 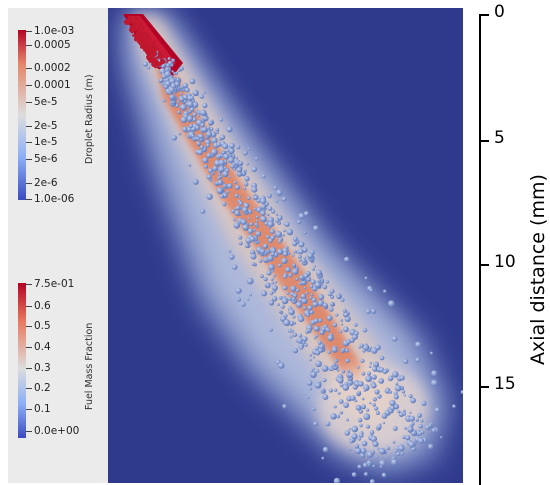 I want to click on fuel-colorbar-title: Fuel Mass Fraction, so click(x=89, y=366).